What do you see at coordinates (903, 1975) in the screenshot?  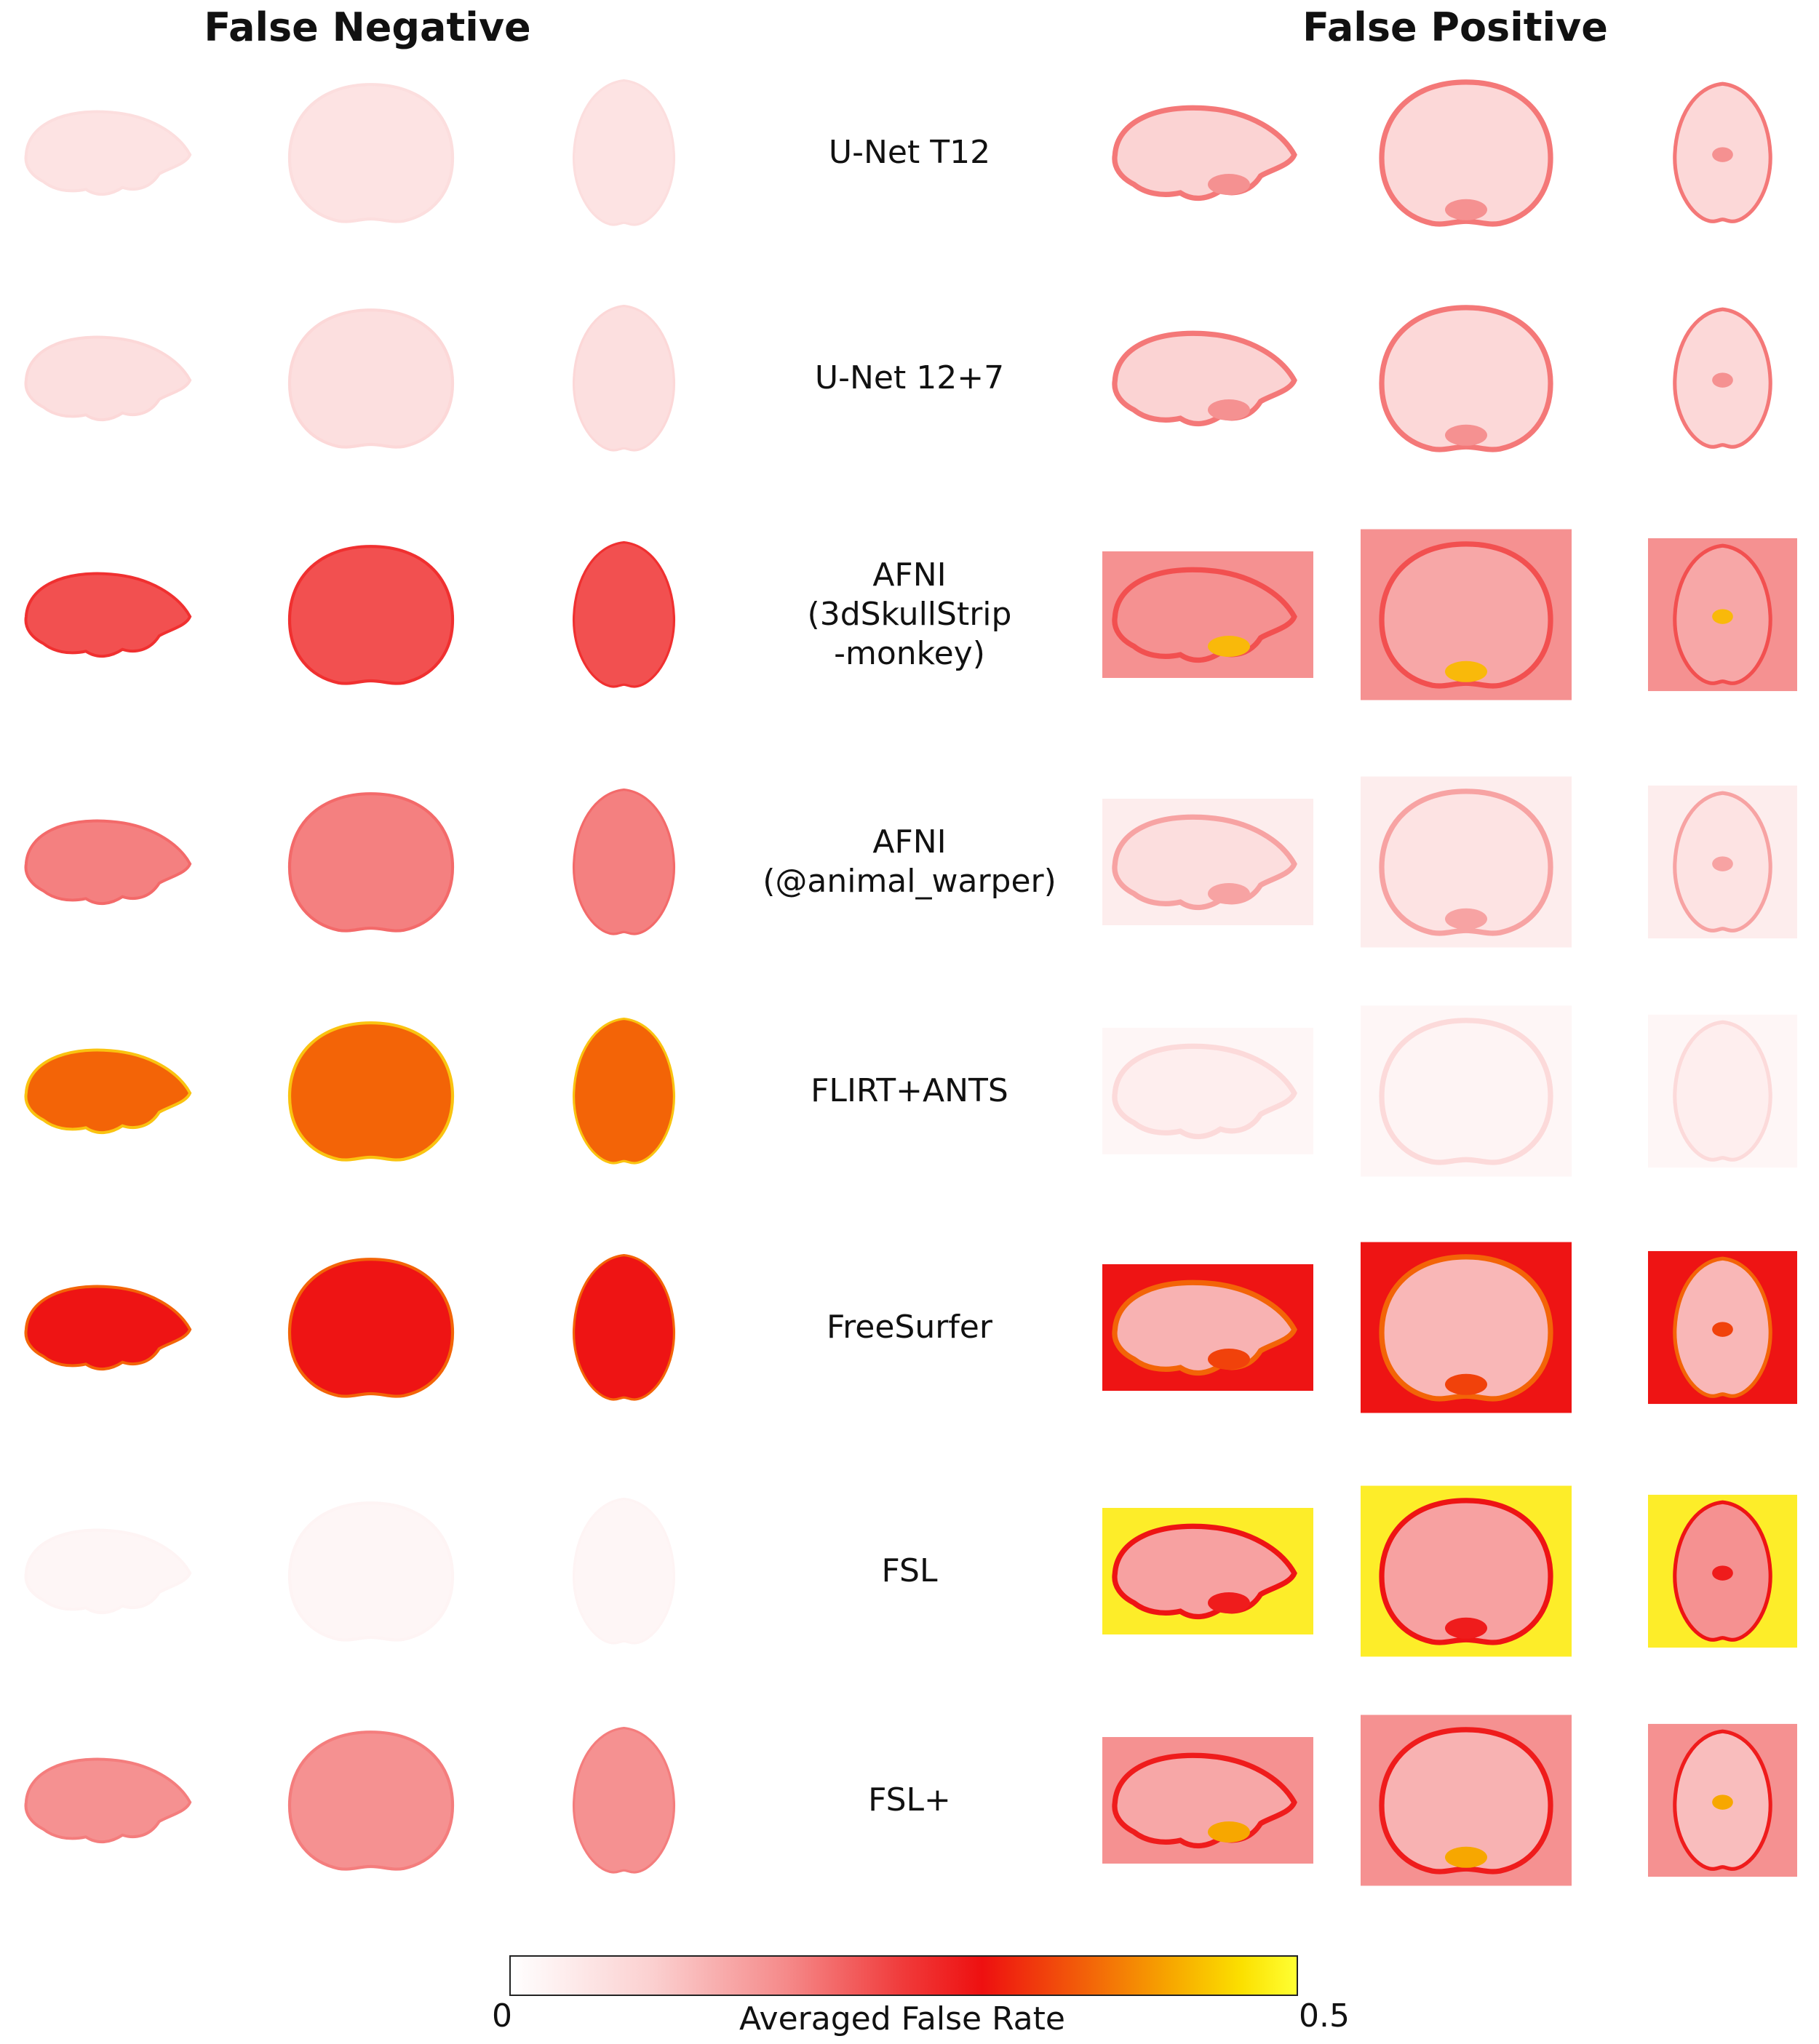 I see `colorbar-gradient` at bounding box center [903, 1975].